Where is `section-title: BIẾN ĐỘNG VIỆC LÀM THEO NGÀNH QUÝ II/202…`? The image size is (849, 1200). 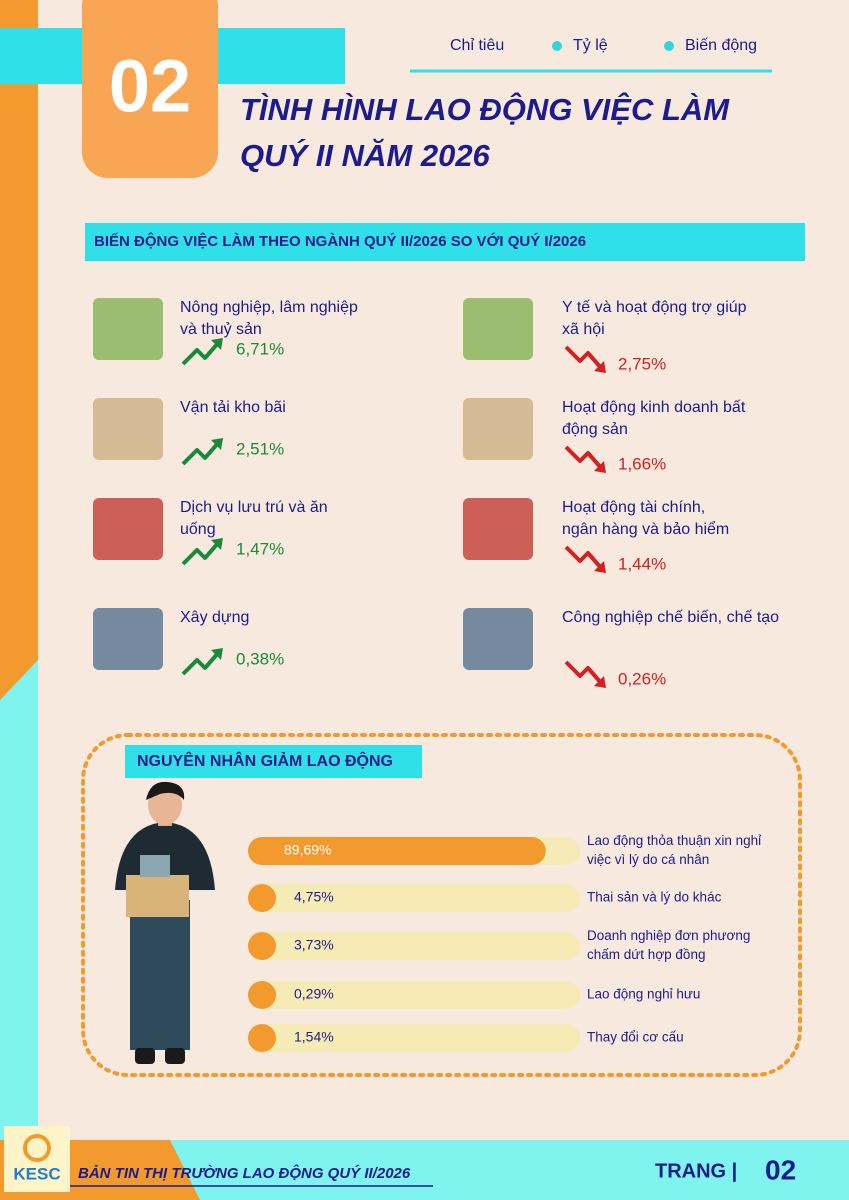 section-title: BIẾN ĐỘNG VIỆC LÀM THEO NGÀNH QUÝ II/202… is located at coordinates (340, 241).